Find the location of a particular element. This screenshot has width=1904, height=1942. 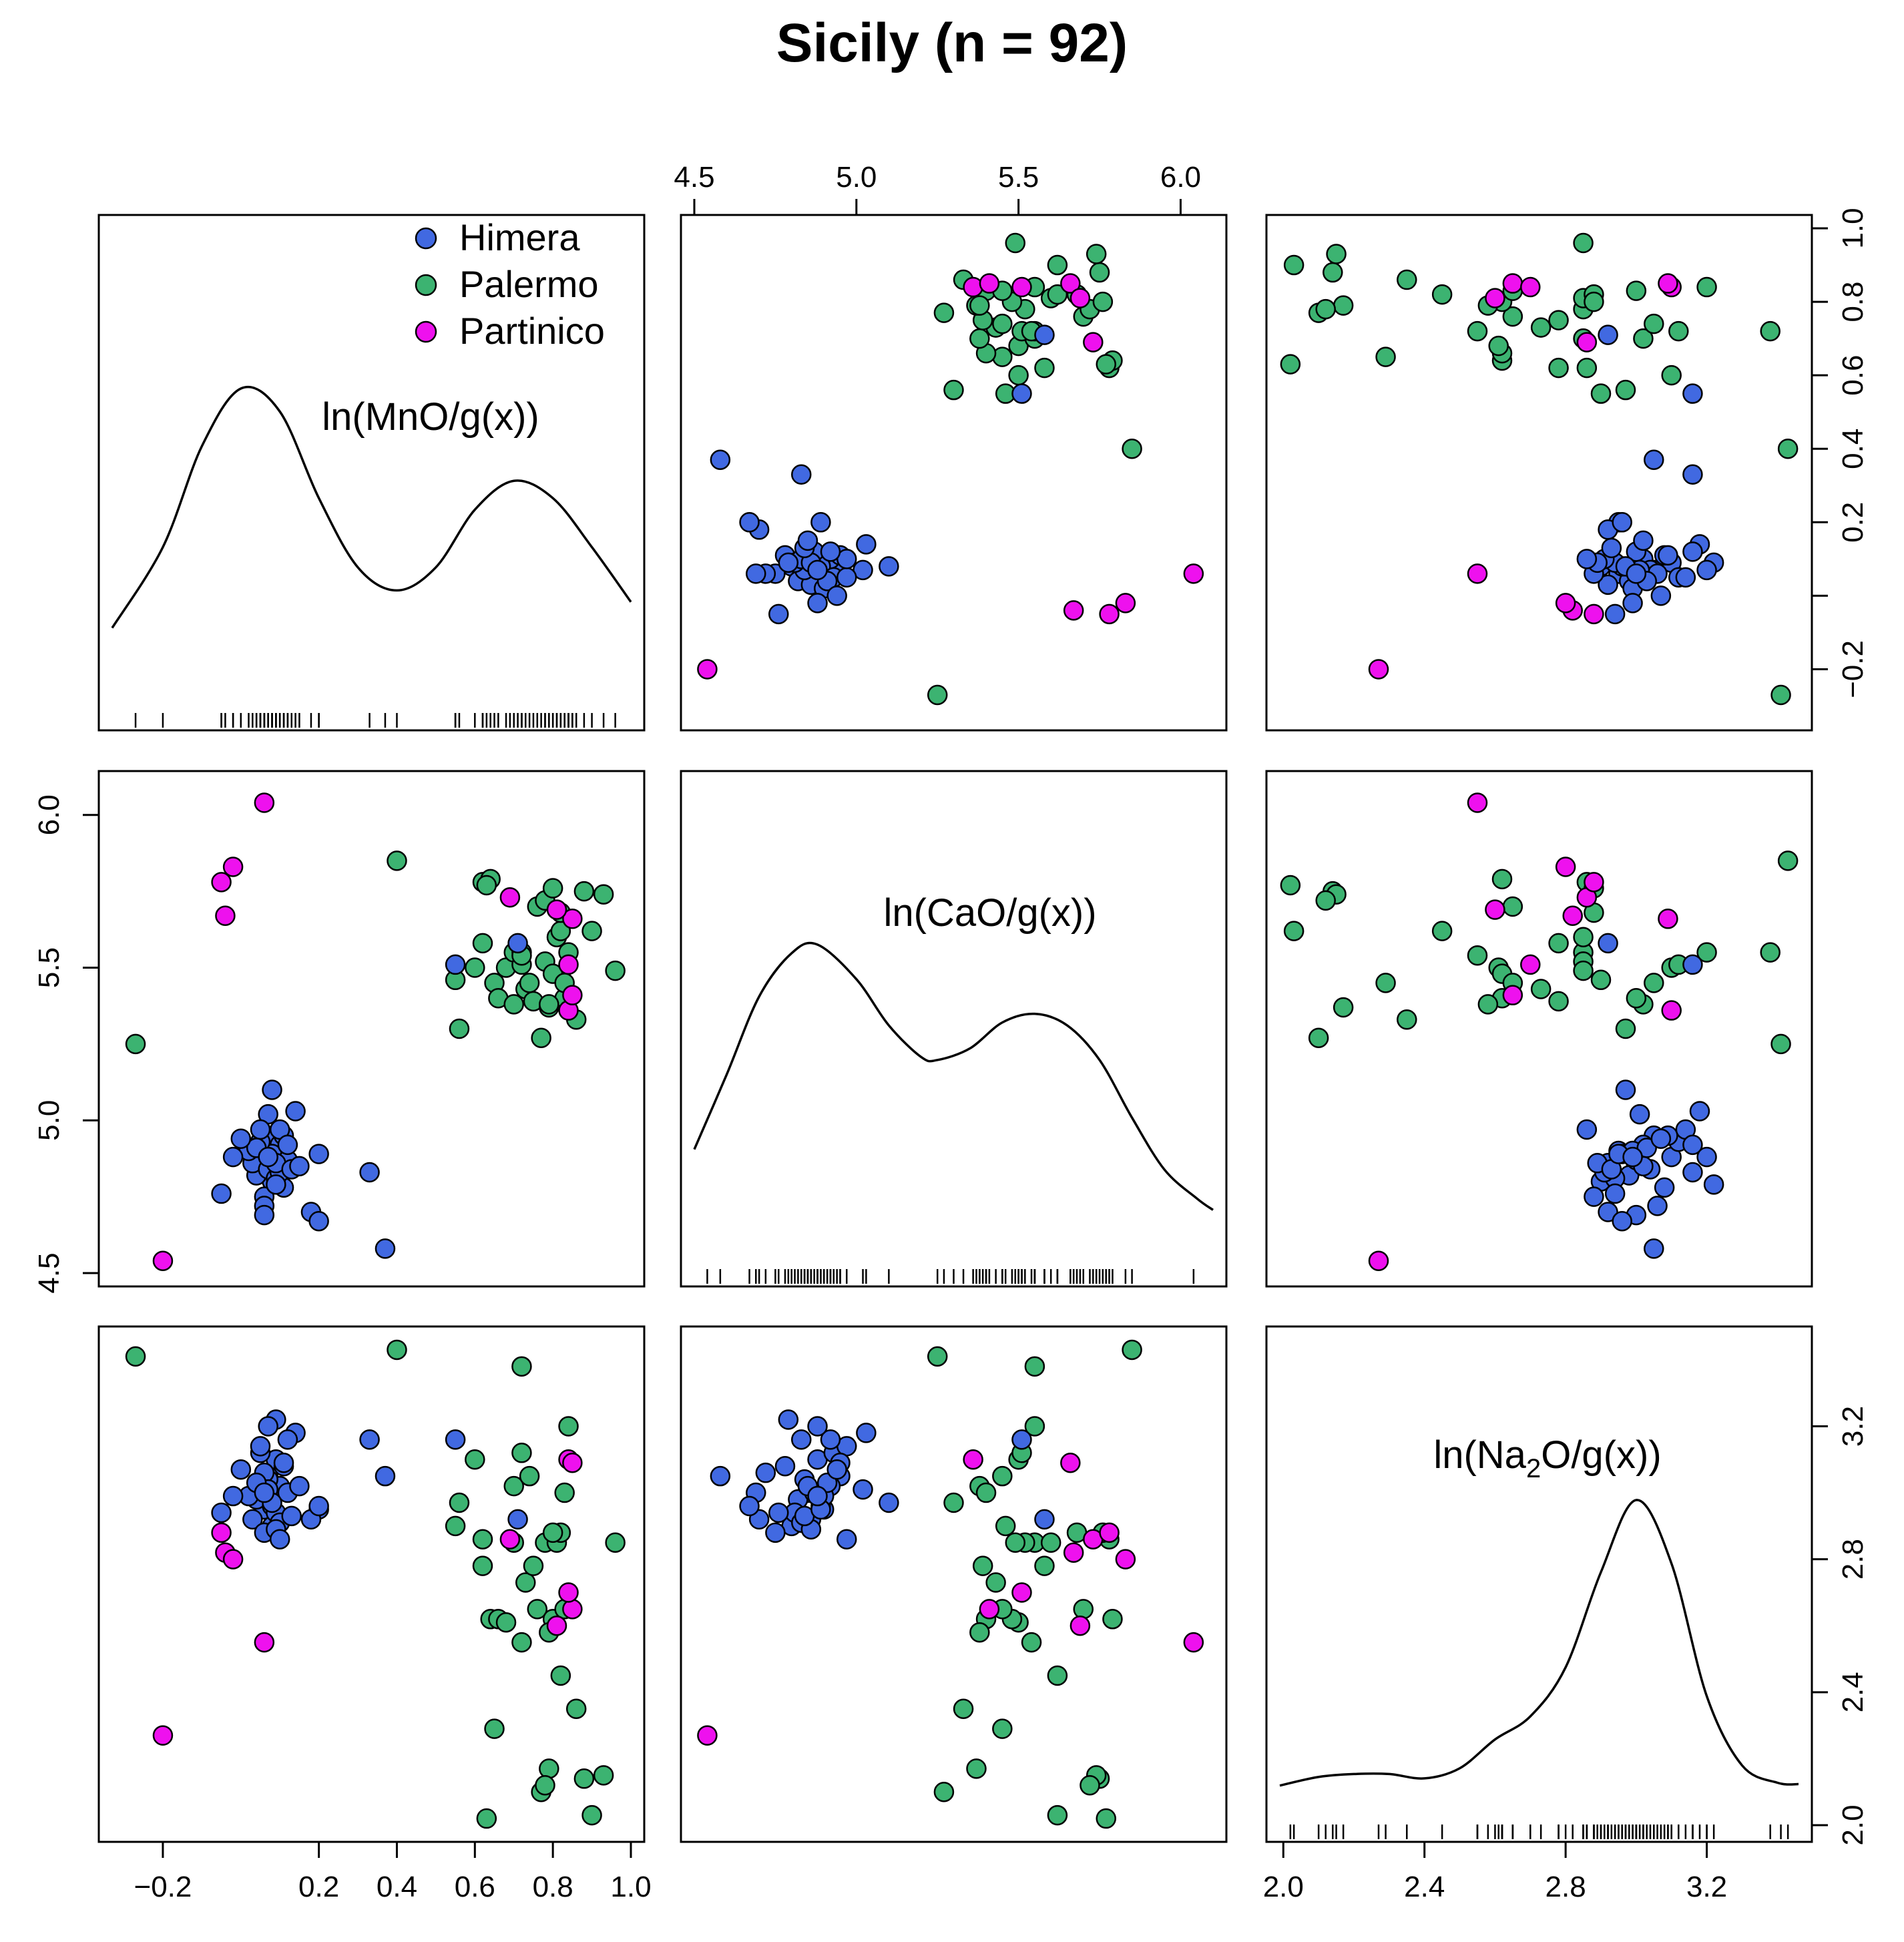

panel-frame-r1-c2 is located at coordinates (1539, 1029).